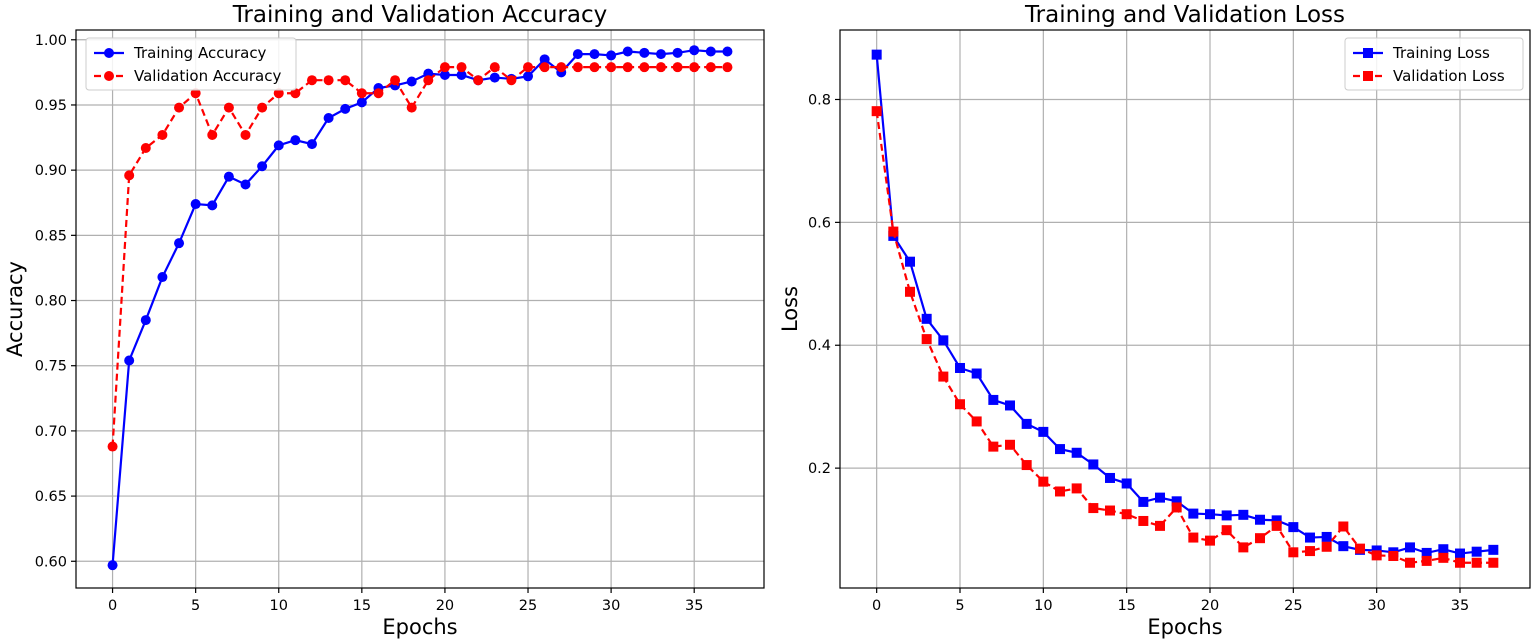 Image resolution: width=1535 pixels, height=644 pixels. Describe the element at coordinates (51, 497) in the screenshot. I see `y-tick-label: 0.65` at that location.